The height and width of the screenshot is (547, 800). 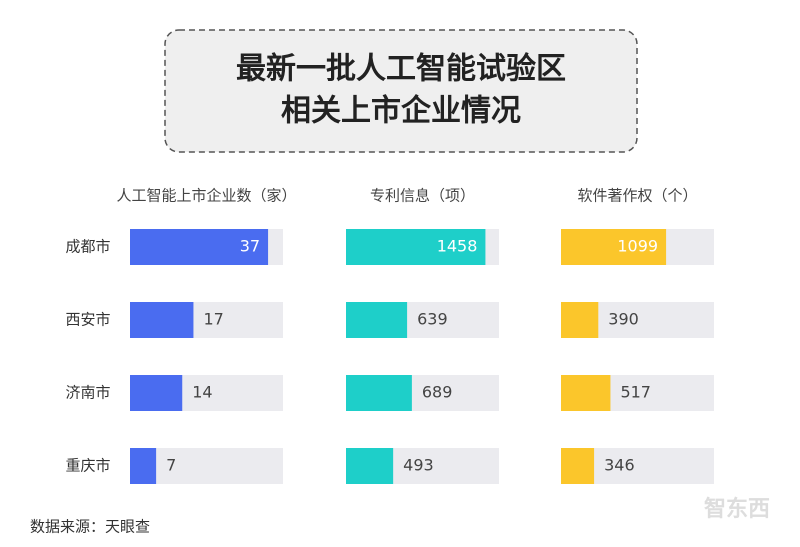 What do you see at coordinates (250, 246) in the screenshot?
I see `value-label: 37` at bounding box center [250, 246].